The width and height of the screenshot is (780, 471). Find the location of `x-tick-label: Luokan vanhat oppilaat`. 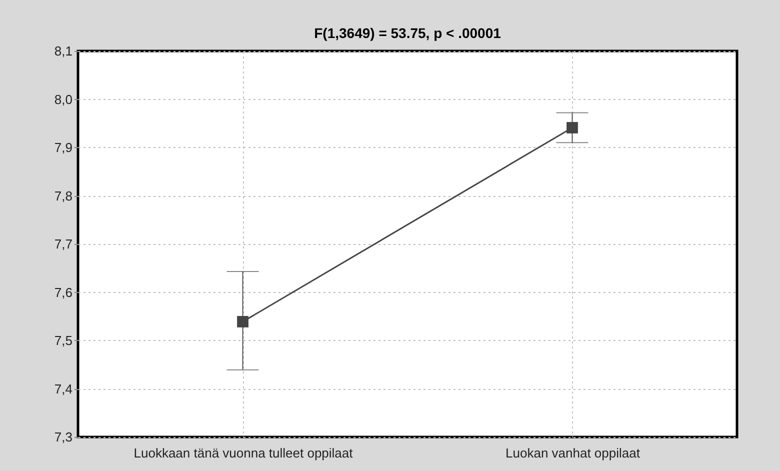

x-tick-label: Luokan vanhat oppilaat is located at coordinates (573, 453).